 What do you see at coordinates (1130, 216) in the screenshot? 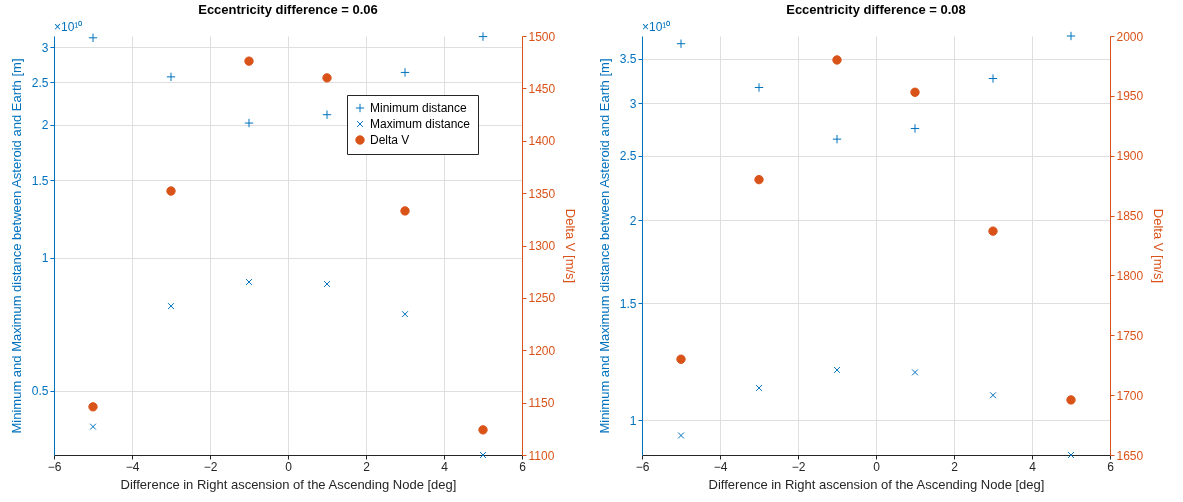
I see `y2-tick-label: 1850` at bounding box center [1130, 216].